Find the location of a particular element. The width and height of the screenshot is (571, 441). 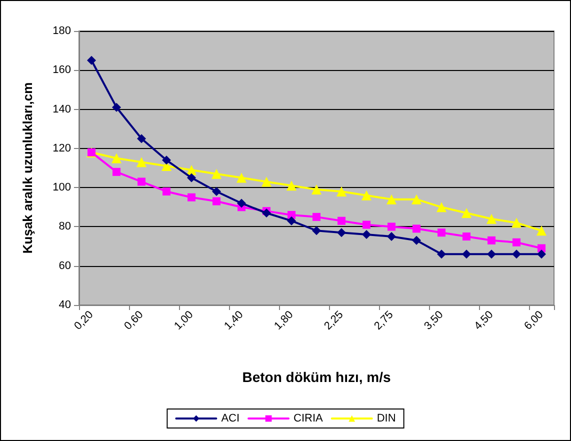

y-tick-label: 140 is located at coordinates (61, 109).